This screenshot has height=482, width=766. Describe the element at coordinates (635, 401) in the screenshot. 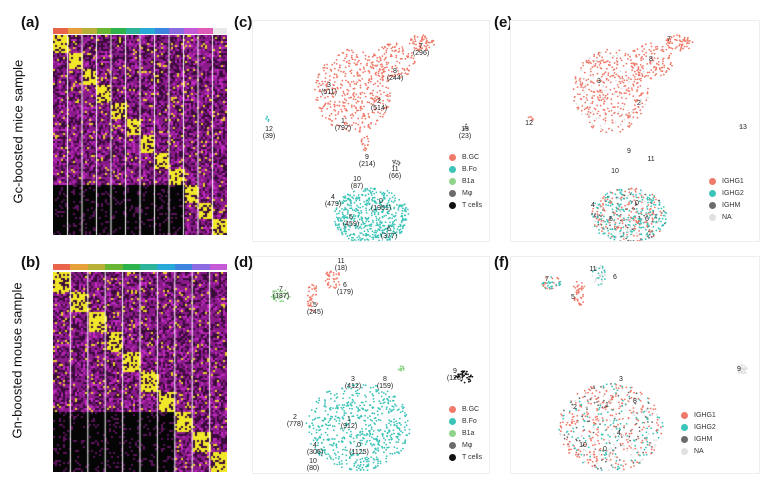

I see `cluster-number: 8` at that location.